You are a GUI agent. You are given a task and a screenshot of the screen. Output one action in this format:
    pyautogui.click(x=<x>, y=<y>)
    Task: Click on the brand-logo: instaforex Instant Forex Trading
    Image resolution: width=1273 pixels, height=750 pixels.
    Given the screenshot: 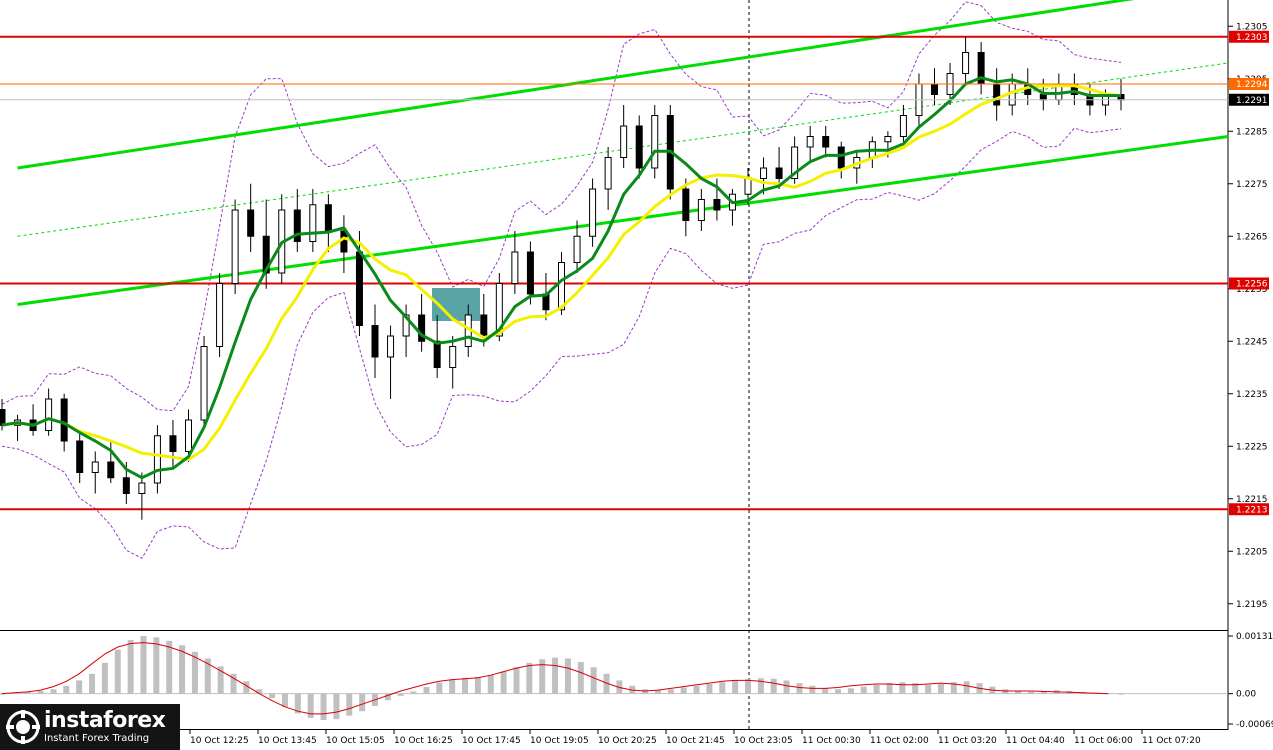 What is the action you would take?
    pyautogui.click(x=90, y=727)
    